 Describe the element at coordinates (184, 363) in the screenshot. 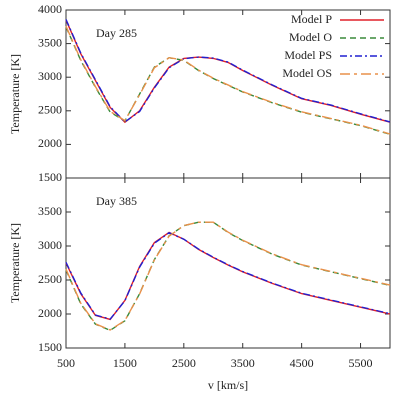

I see `x-tick-label: 2500` at that location.